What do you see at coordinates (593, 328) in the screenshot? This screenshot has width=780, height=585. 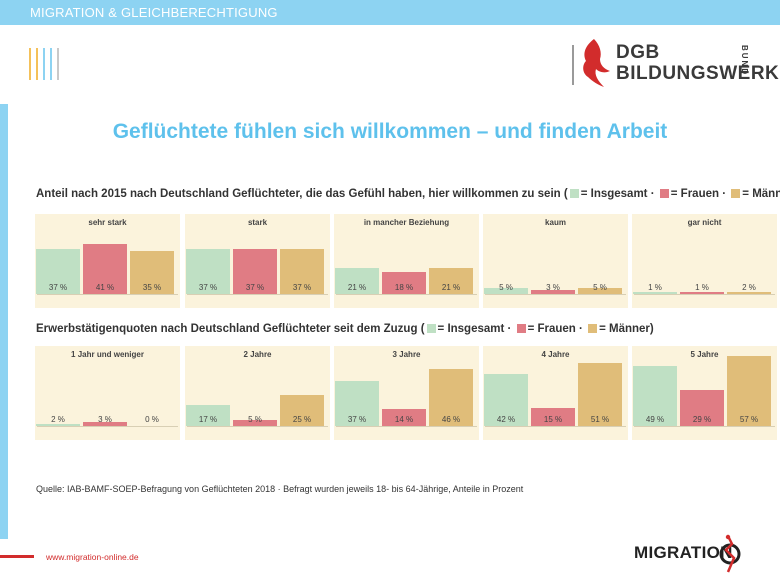 I see `legend-swatch-maenner` at bounding box center [593, 328].